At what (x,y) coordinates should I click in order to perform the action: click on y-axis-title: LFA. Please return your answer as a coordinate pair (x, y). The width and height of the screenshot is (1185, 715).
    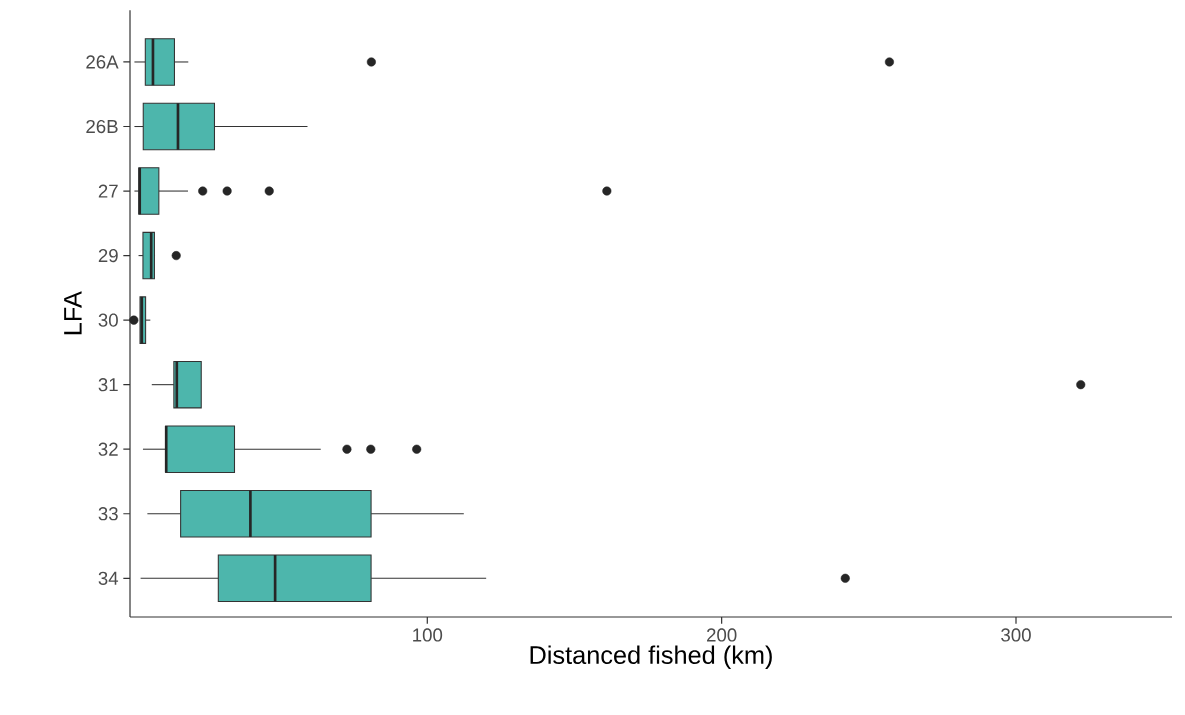
    Looking at the image, I should click on (73, 313).